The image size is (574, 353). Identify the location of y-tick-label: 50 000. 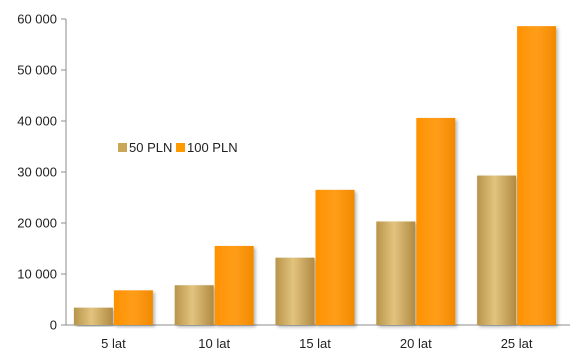
(37, 70).